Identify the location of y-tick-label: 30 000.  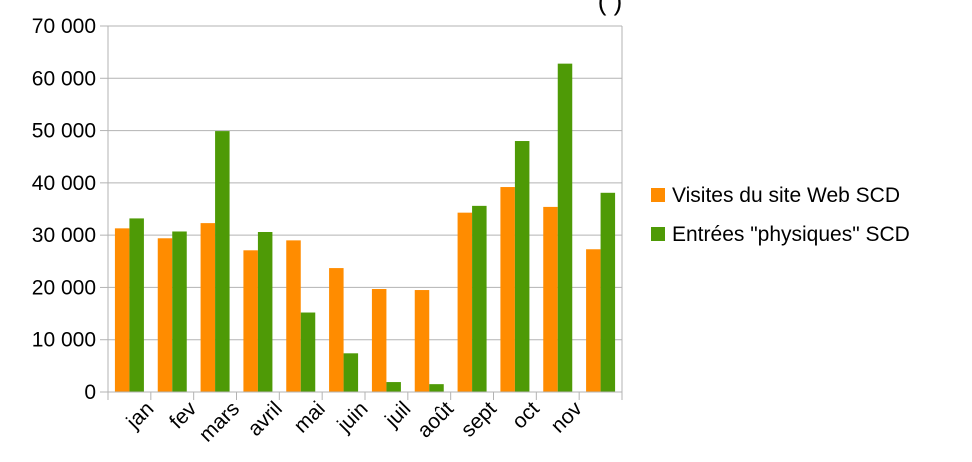
(64, 235).